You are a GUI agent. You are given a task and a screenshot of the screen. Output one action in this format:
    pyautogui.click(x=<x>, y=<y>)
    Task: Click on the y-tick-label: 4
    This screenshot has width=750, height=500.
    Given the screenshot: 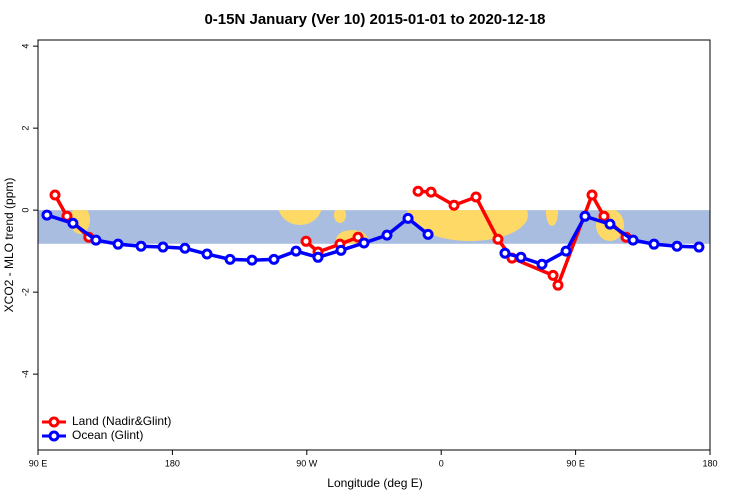 What is the action you would take?
    pyautogui.click(x=25, y=46)
    